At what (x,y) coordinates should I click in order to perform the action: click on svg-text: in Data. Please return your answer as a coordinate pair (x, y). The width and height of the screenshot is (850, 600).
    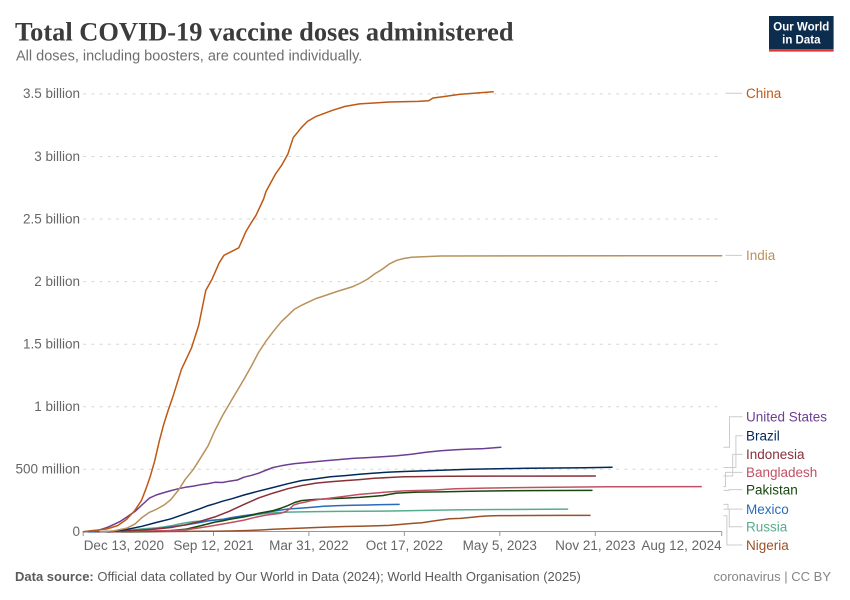
    Looking at the image, I should click on (801, 41).